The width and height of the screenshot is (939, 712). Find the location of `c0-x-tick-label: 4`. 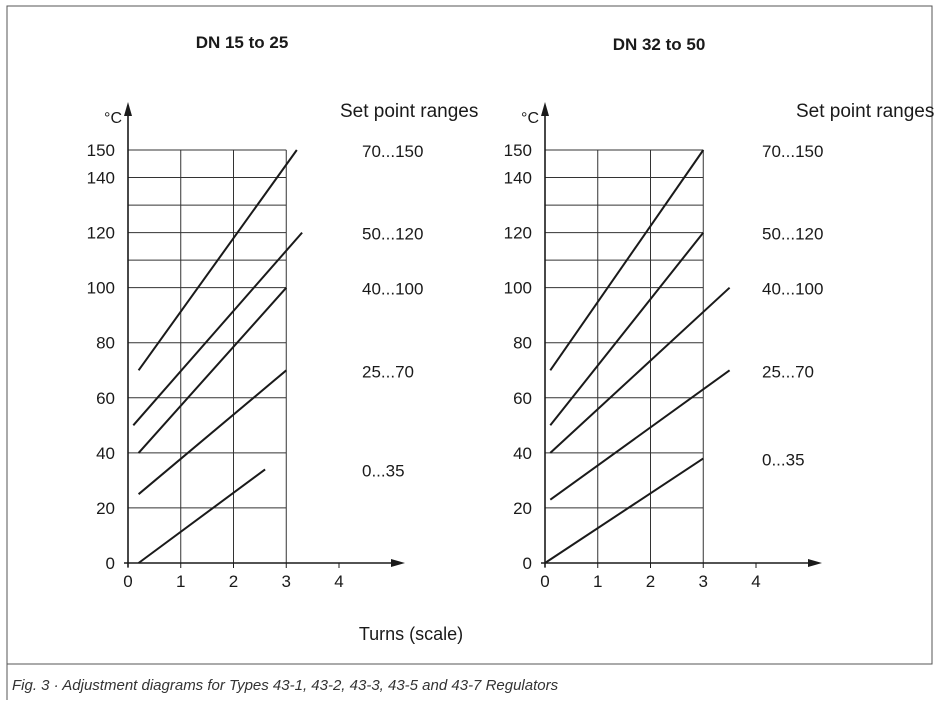

c0-x-tick-label: 4 is located at coordinates (338, 581).